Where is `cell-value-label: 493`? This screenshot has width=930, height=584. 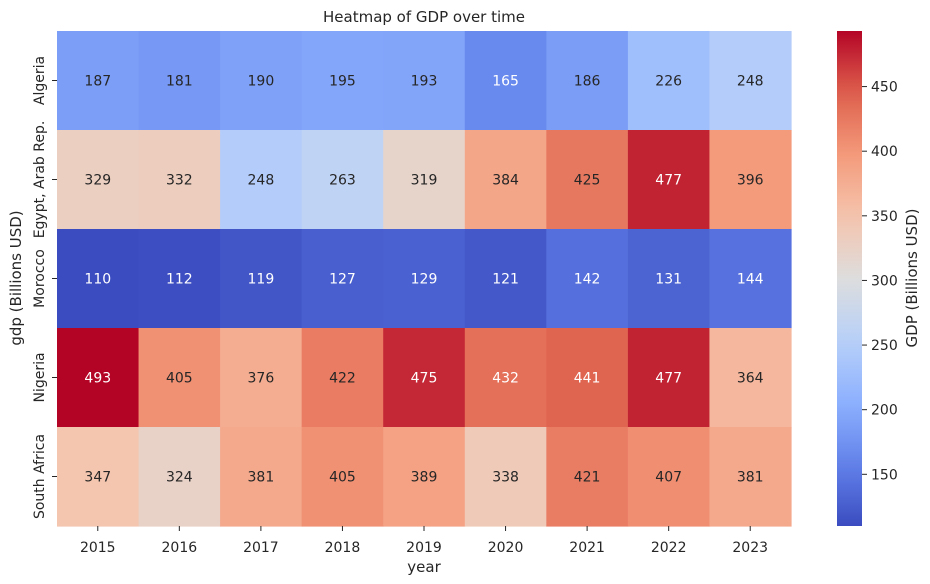
cell-value-label: 493 is located at coordinates (97, 379).